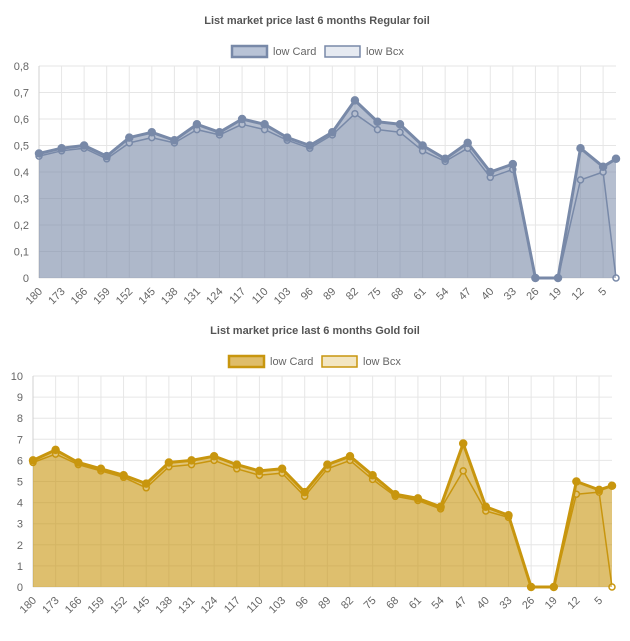 The height and width of the screenshot is (641, 630). I want to click on y-tick-label: 0,3, so click(21, 200).